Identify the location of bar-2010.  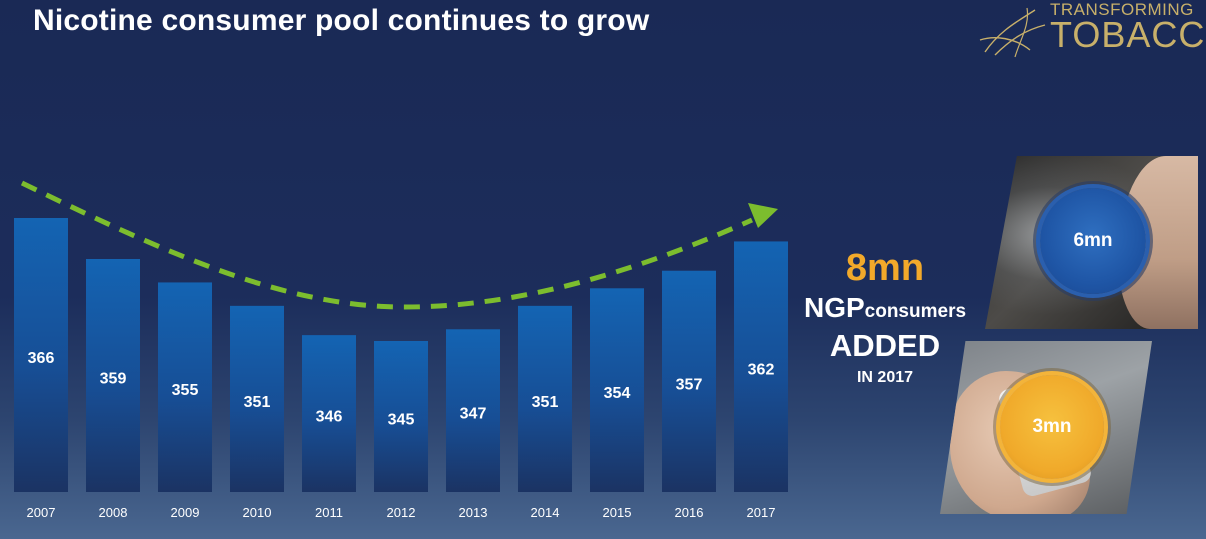
(257, 398).